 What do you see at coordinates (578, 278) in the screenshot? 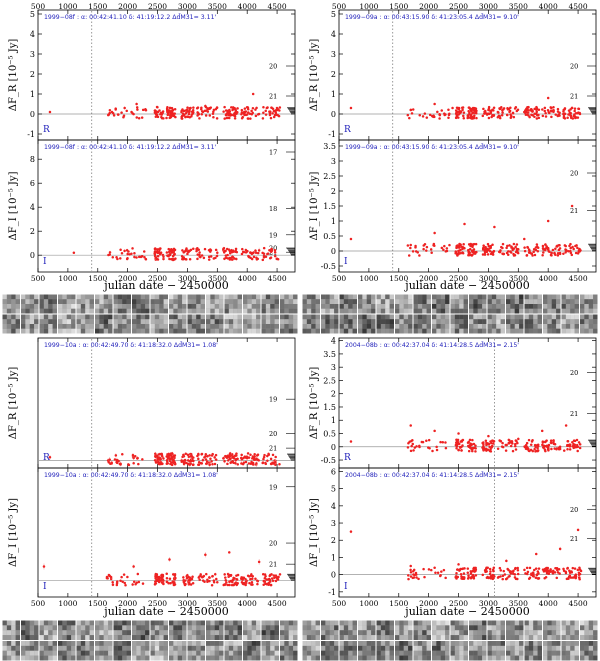
I see `x-tick-label: 4500` at bounding box center [578, 278].